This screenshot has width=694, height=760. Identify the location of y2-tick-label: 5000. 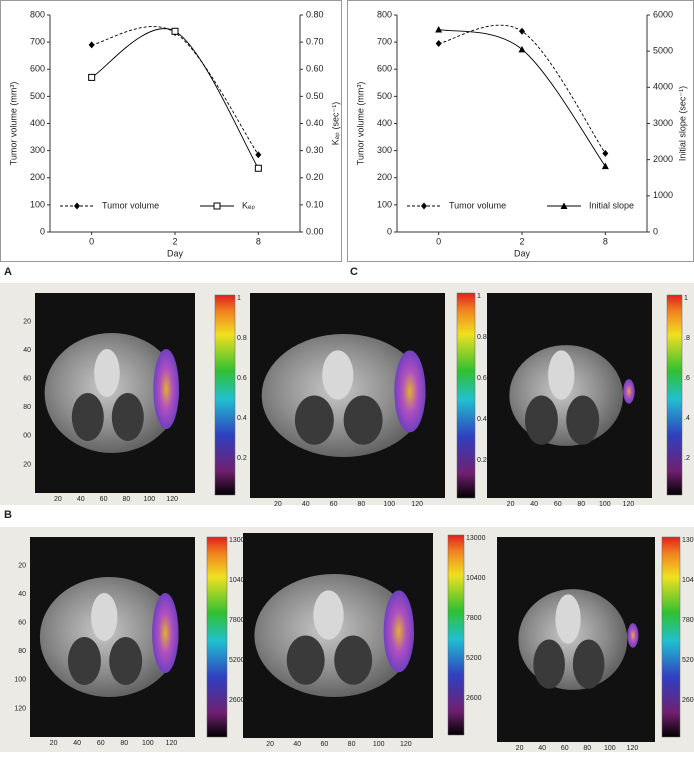
(663, 51).